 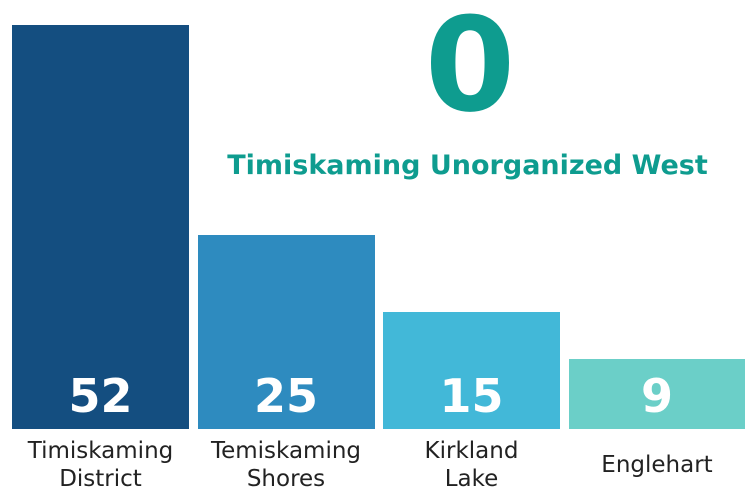 I want to click on value-label: 52, so click(x=100, y=396).